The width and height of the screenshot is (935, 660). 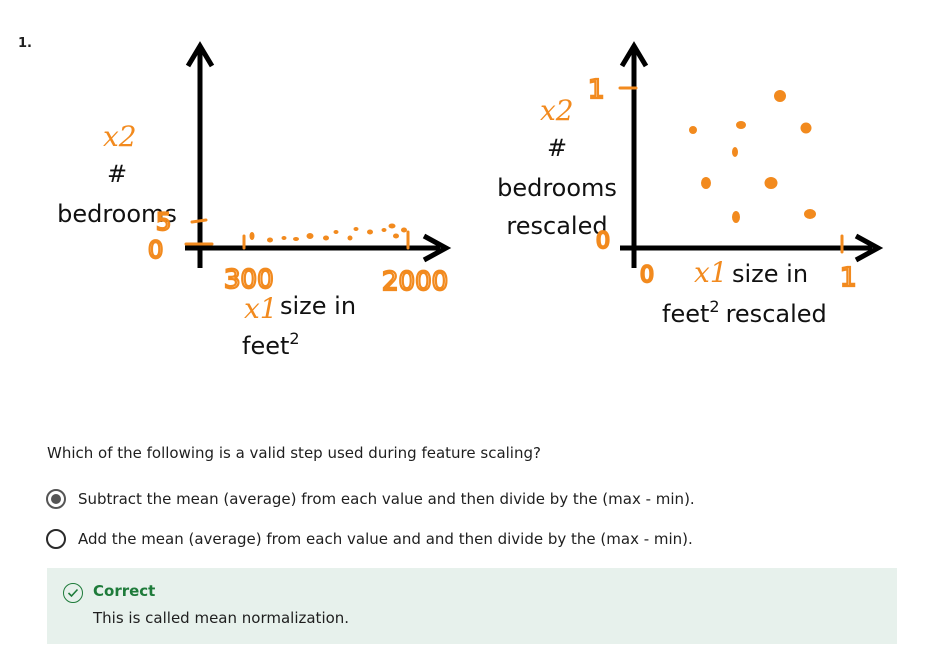 What do you see at coordinates (848, 278) in the screenshot?
I see `right-x-tick-high: 1` at bounding box center [848, 278].